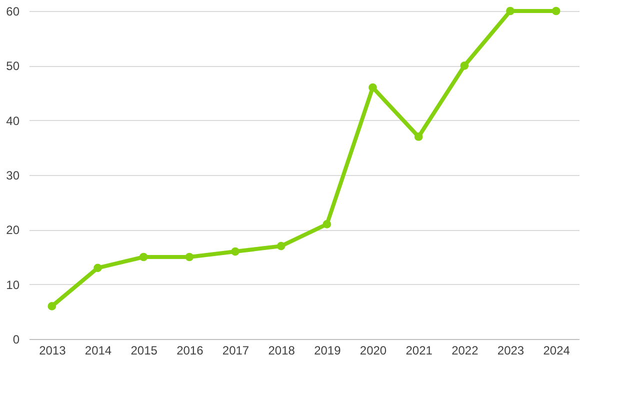  I want to click on x-tick-label: 2015, so click(144, 351).